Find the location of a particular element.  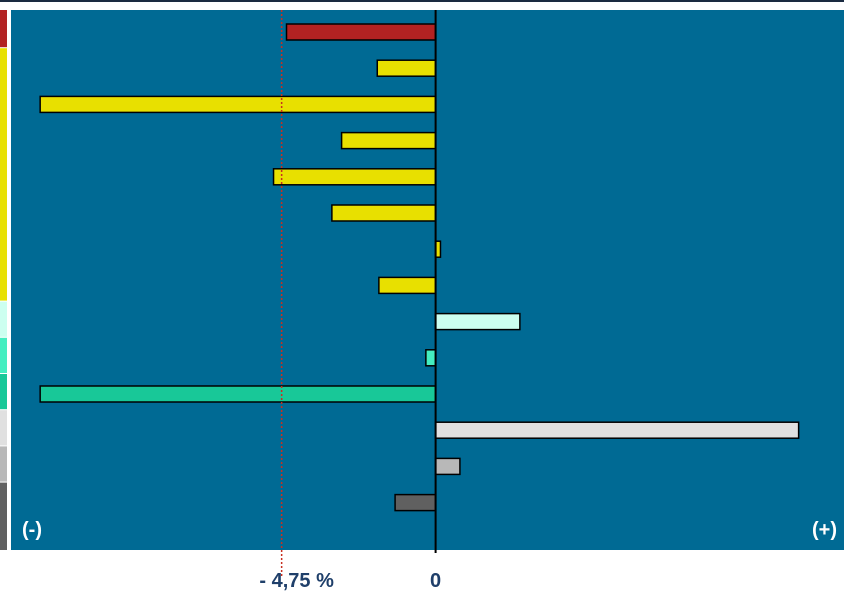

group-strips is located at coordinates (3, 280).